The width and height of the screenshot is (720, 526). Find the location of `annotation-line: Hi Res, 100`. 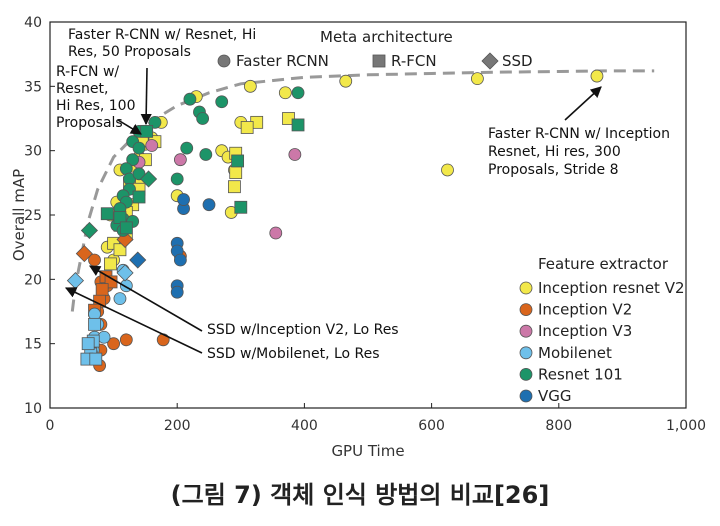

annotation-line: Hi Res, 100 is located at coordinates (96, 106).